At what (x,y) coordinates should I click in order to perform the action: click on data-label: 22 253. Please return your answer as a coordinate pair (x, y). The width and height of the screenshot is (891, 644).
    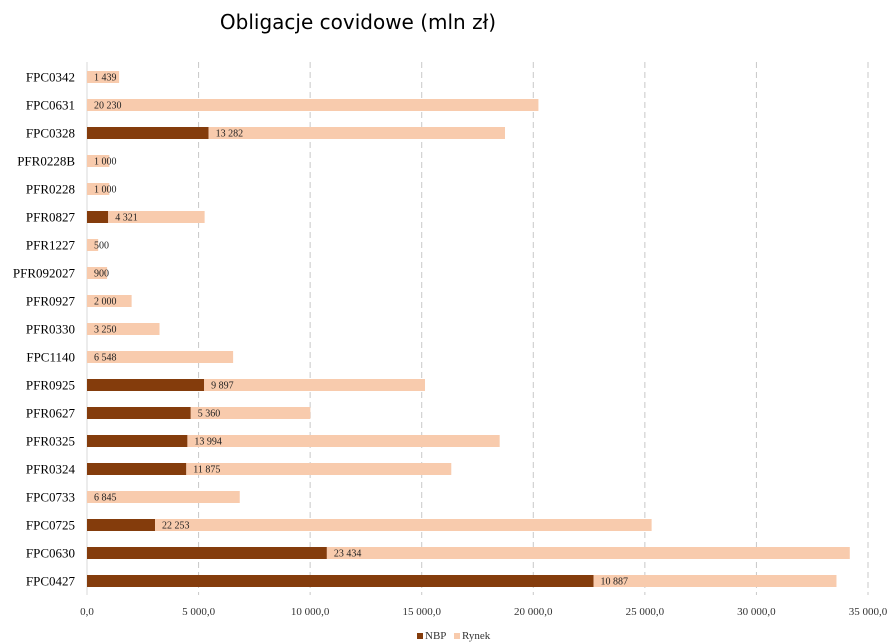
    Looking at the image, I should click on (176, 526).